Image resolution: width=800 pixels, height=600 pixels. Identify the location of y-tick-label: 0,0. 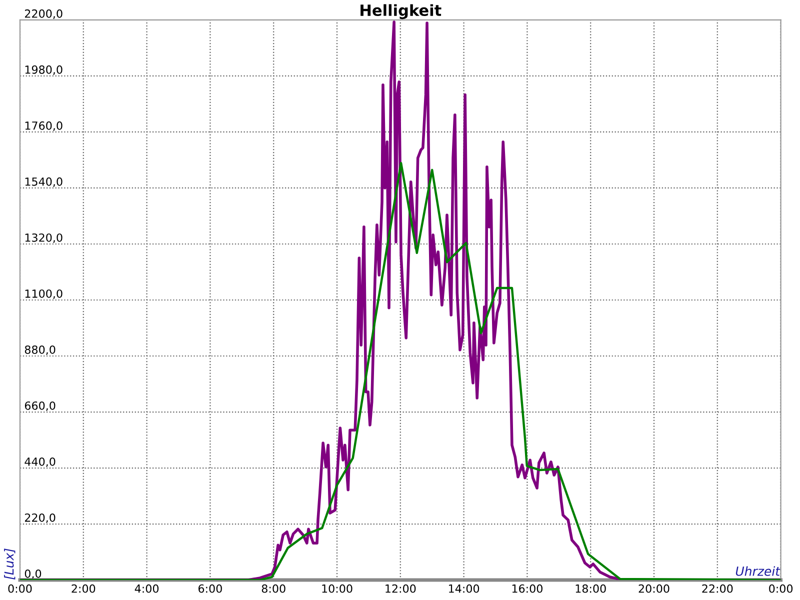
(33, 574).